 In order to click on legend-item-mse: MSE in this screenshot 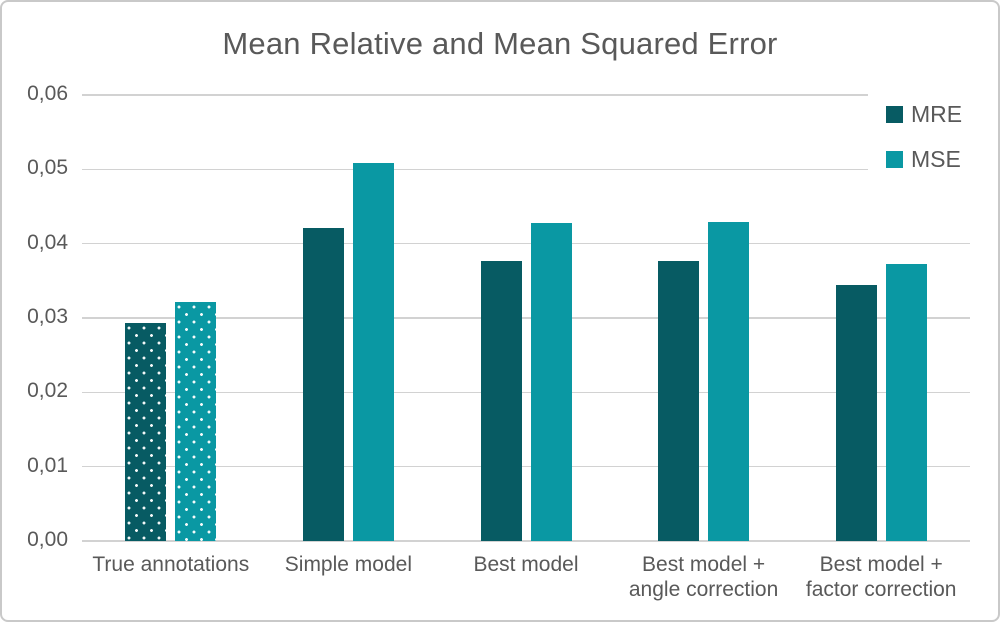, I will do `click(940, 159)`.